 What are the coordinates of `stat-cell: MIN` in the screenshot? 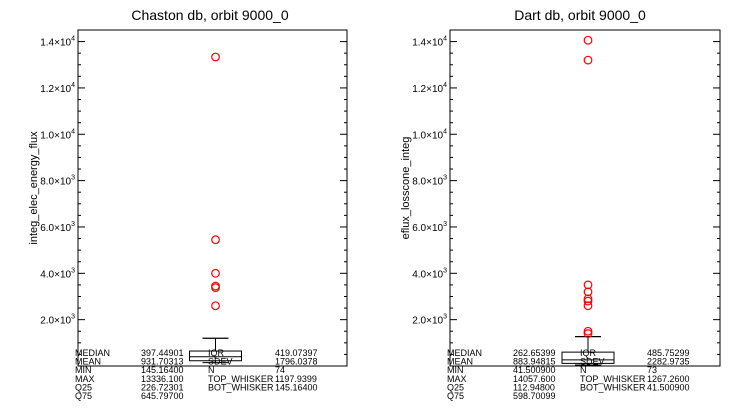 It's located at (455, 370).